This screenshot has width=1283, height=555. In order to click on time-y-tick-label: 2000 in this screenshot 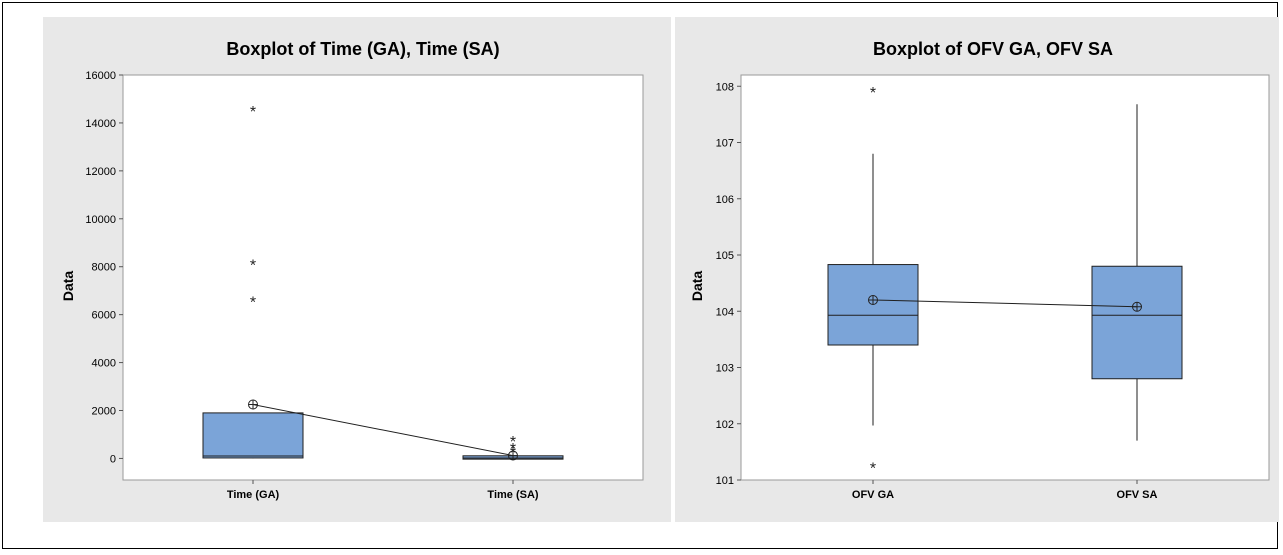, I will do `click(104, 412)`.